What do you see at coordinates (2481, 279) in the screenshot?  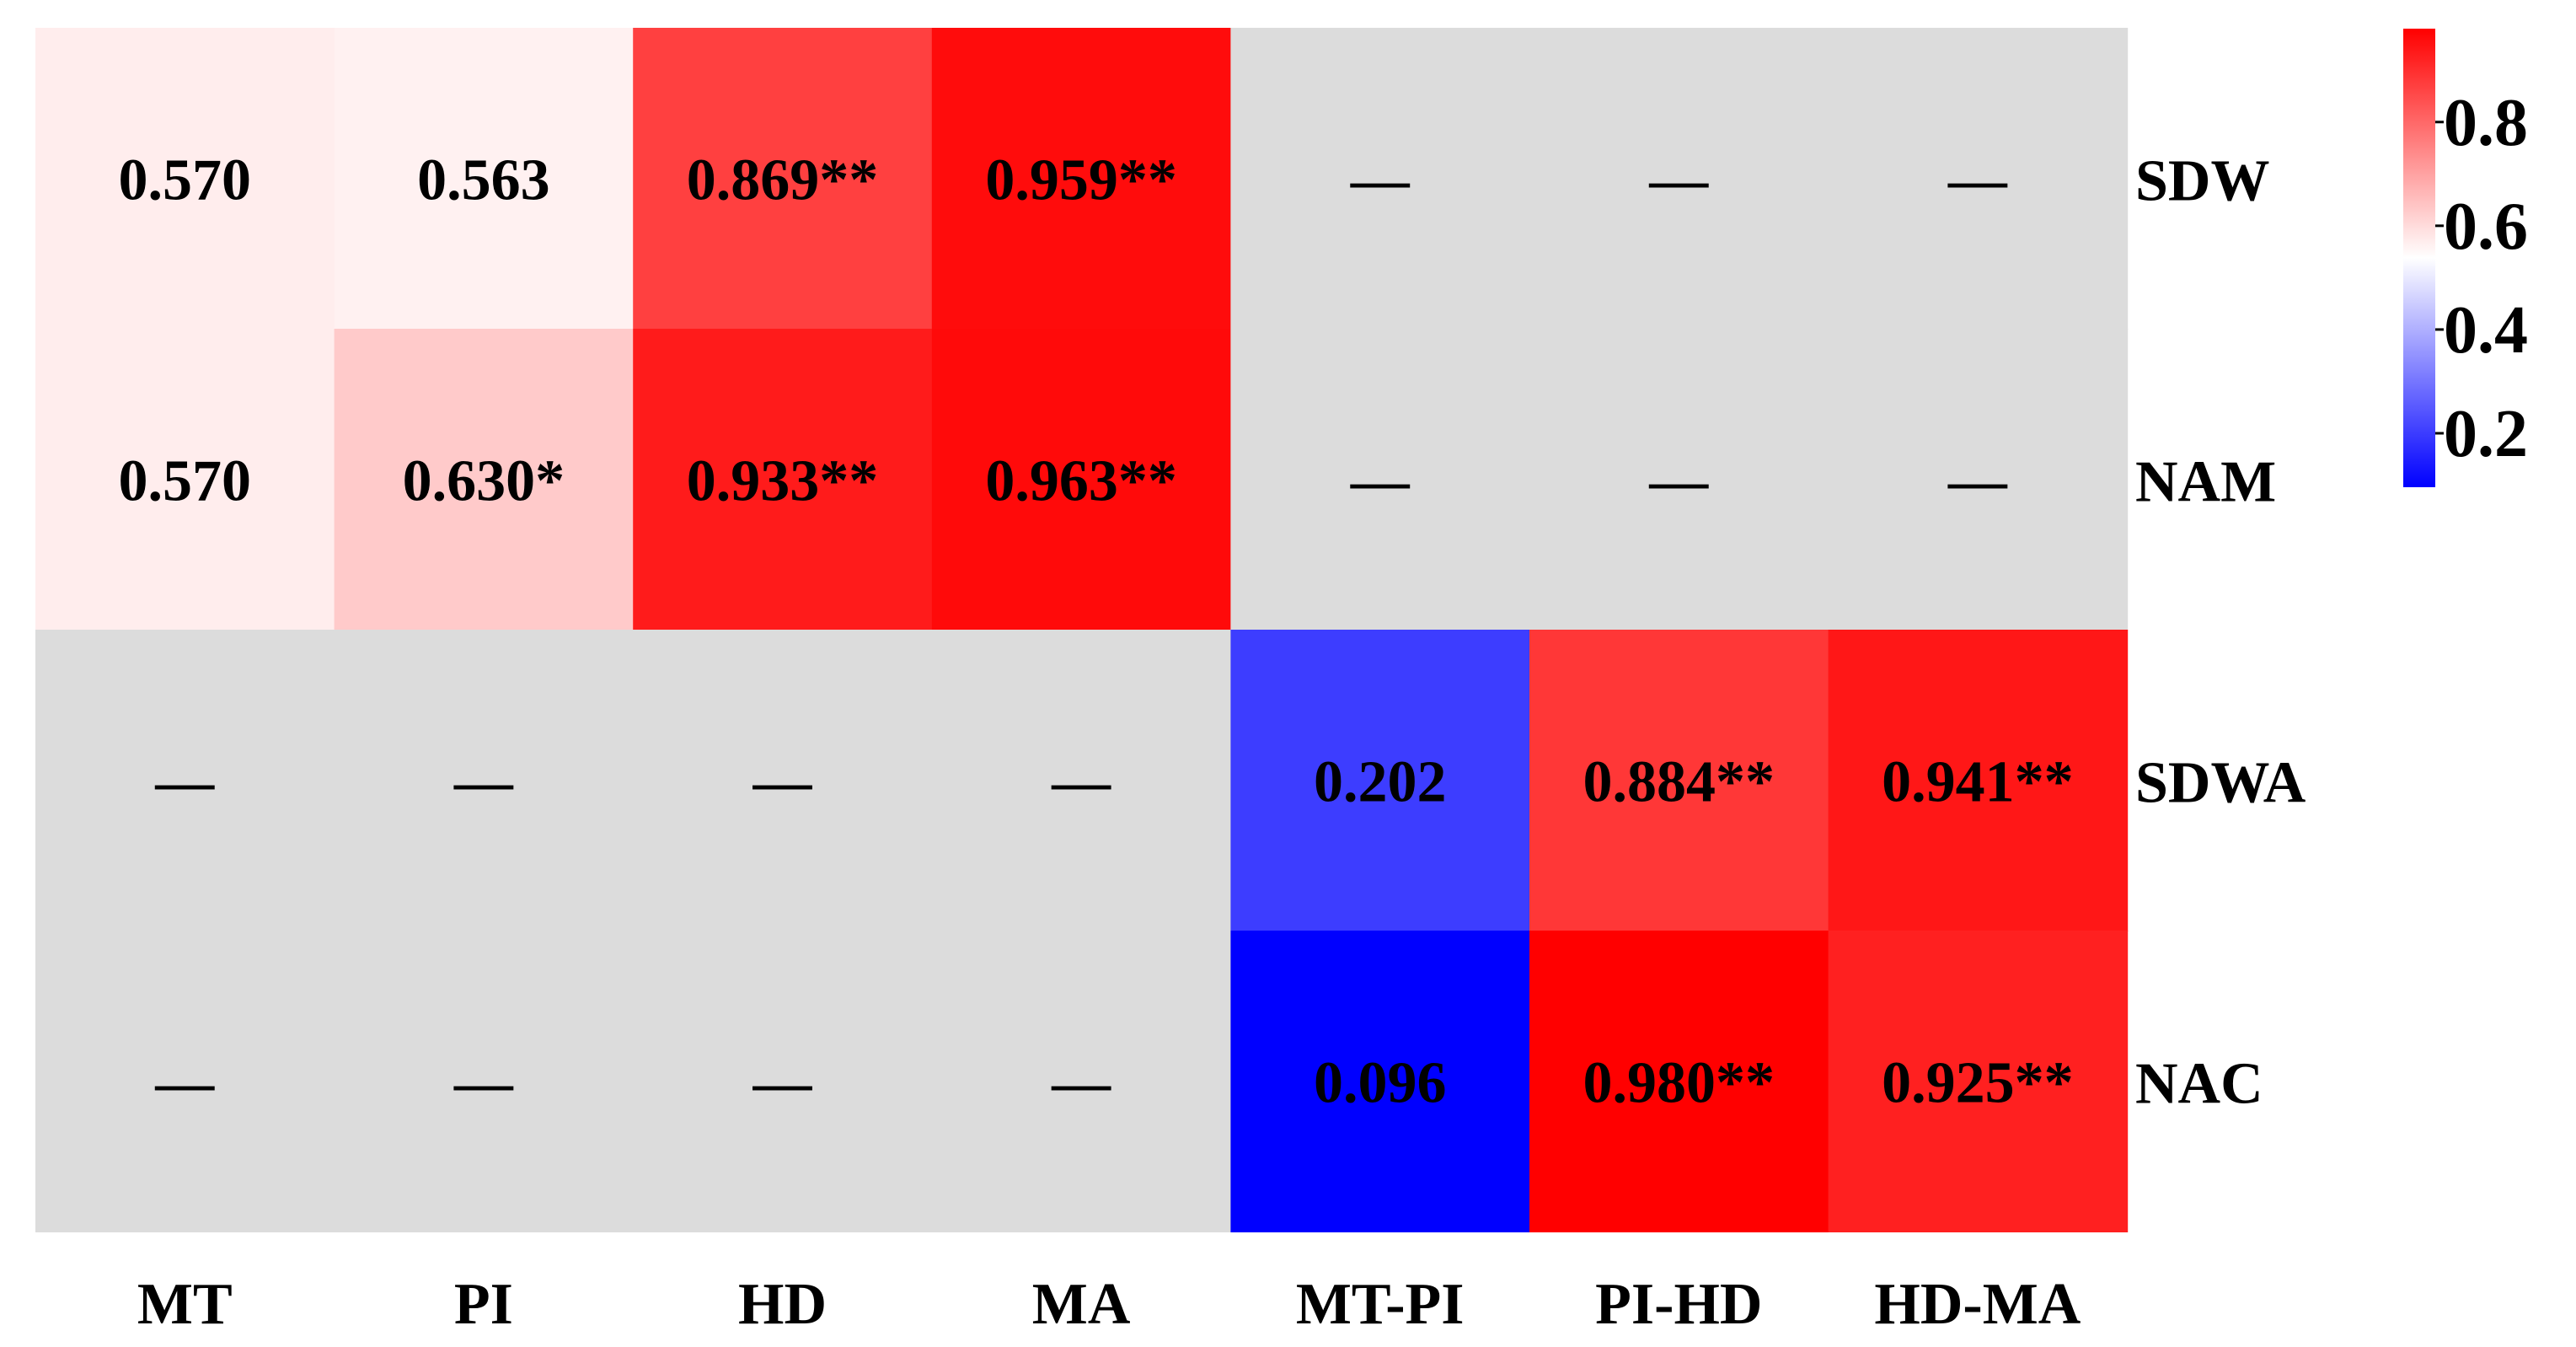 I see `colorbar-ticks: 0.8 0.6 0.4 0.2` at bounding box center [2481, 279].